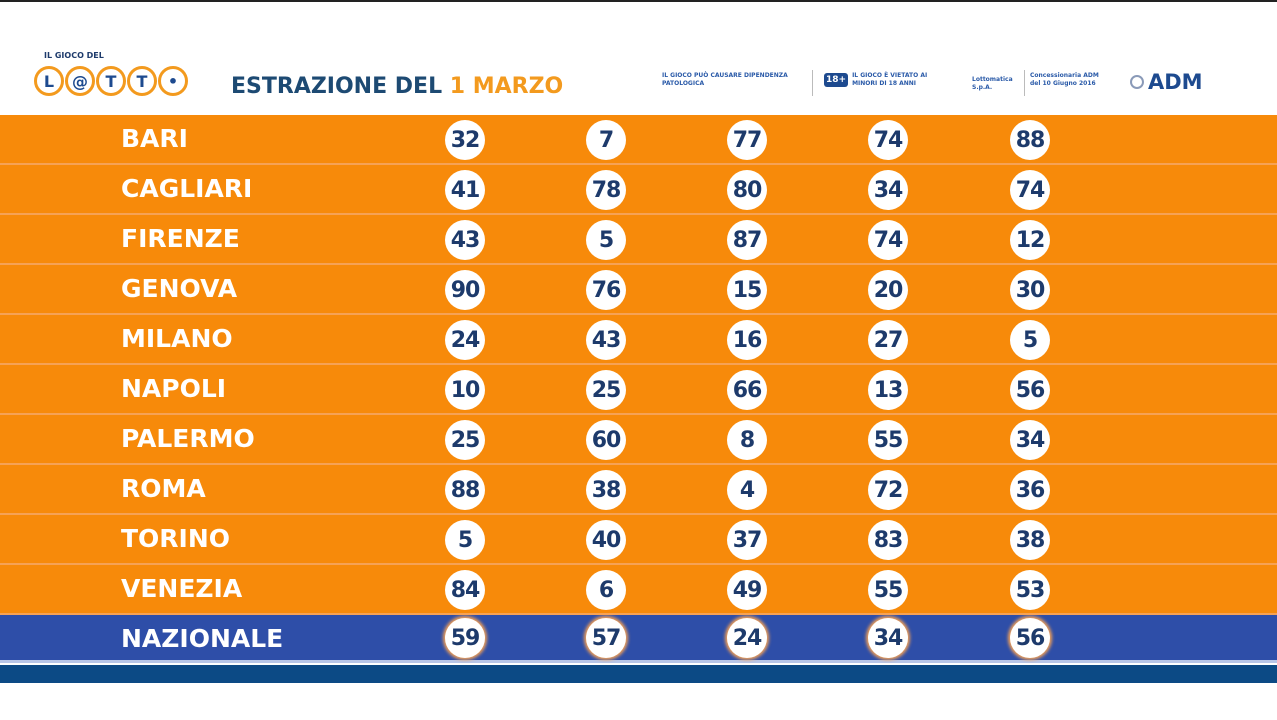 The height and width of the screenshot is (720, 1277). What do you see at coordinates (606, 140) in the screenshot?
I see `number-ball: 7` at bounding box center [606, 140].